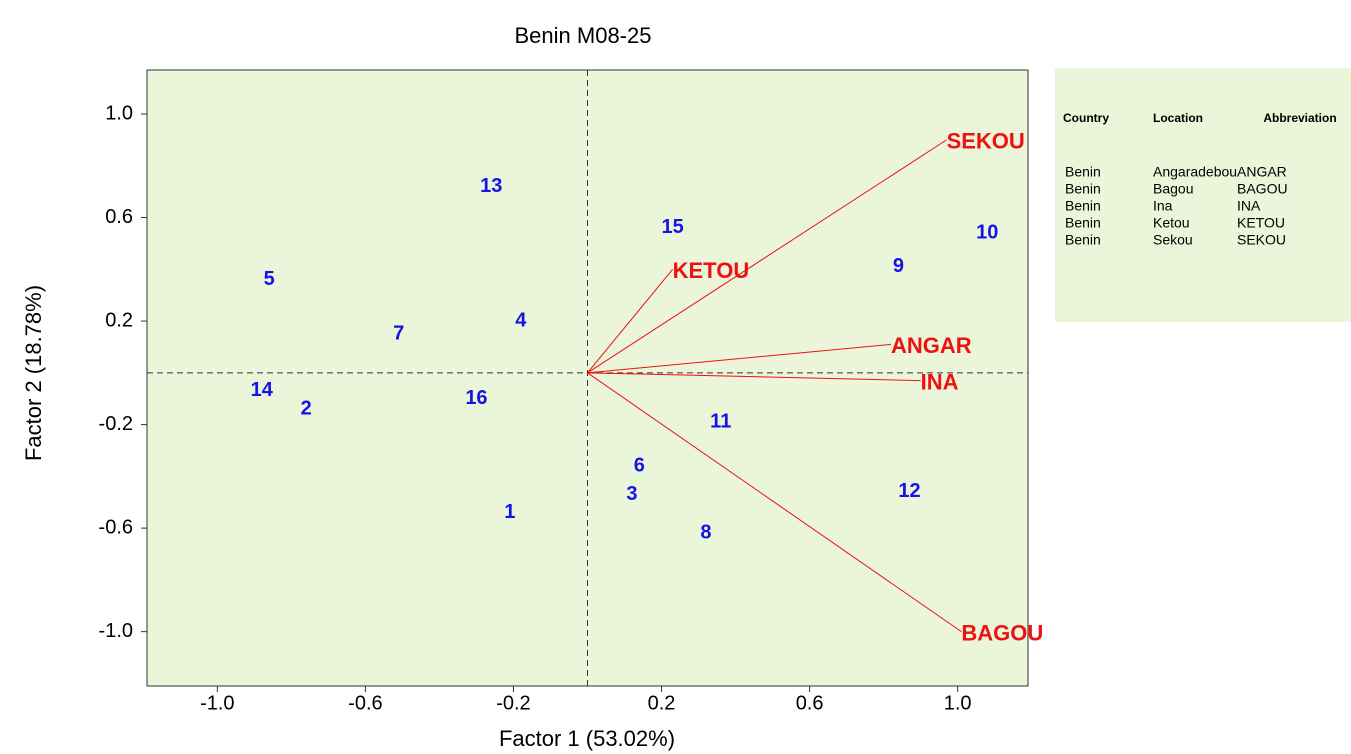  Describe the element at coordinates (958, 703) in the screenshot. I see `x-tick-label: 1.0` at that location.